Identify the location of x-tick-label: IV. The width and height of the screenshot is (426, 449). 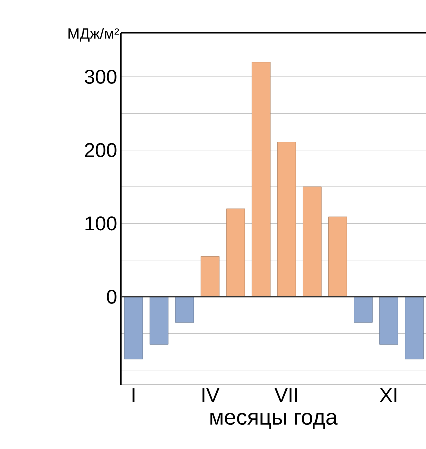
(211, 395).